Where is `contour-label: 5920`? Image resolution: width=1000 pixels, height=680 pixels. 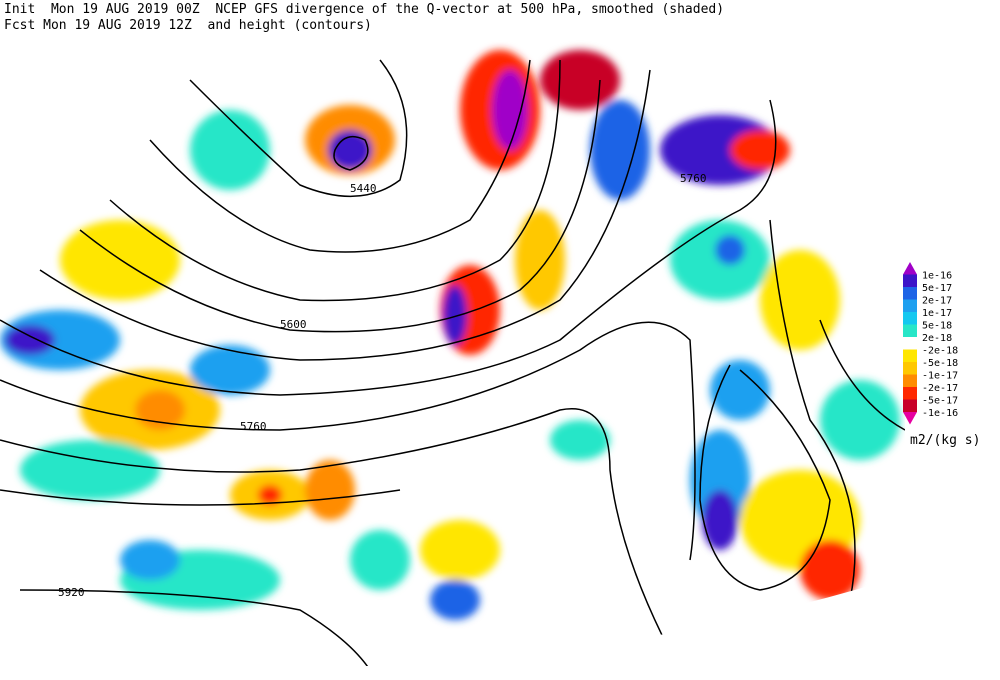 contour-label: 5920 is located at coordinates (71, 592).